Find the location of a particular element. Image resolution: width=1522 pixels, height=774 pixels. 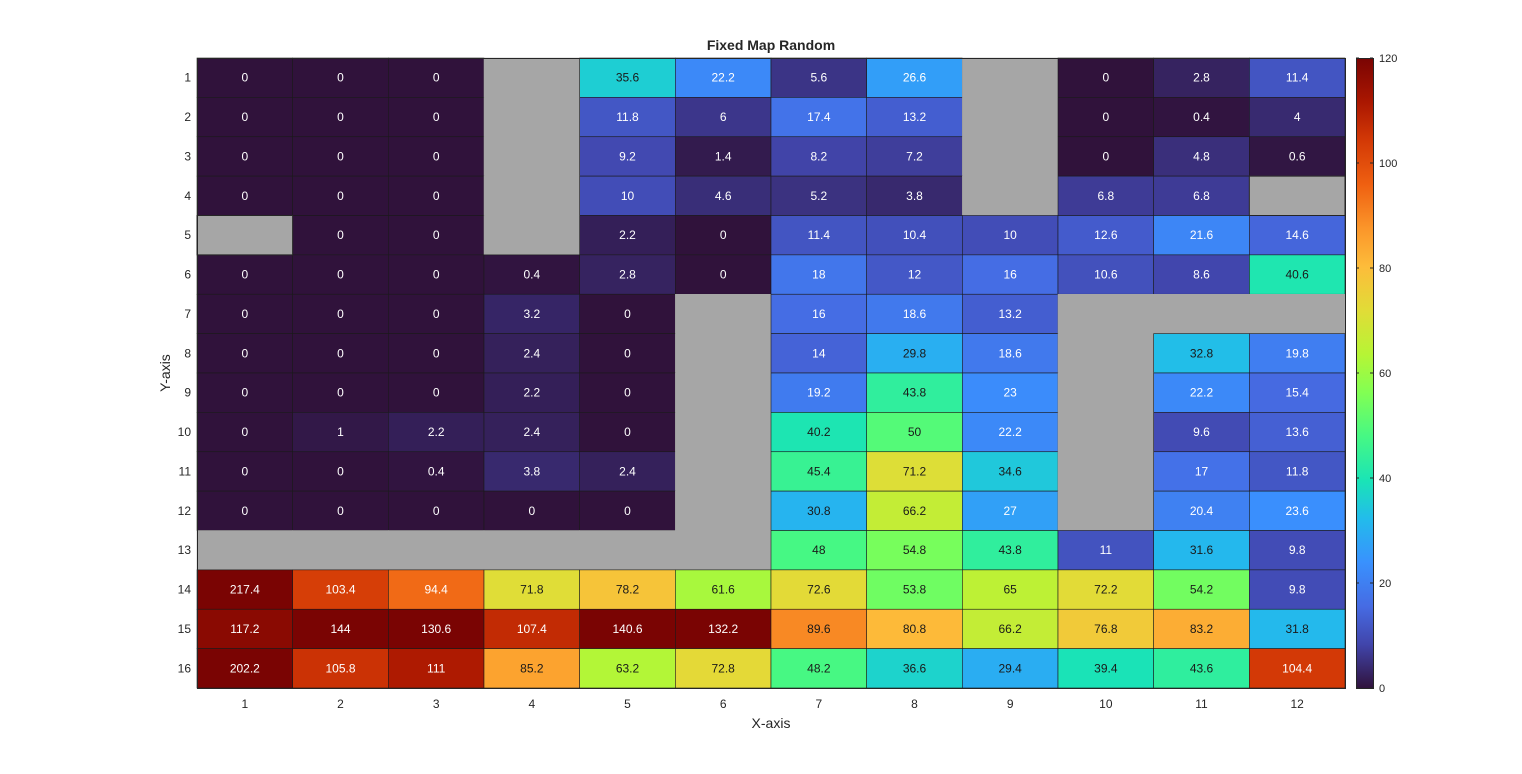

heatmap-cell-value: 103.4 is located at coordinates (340, 590).